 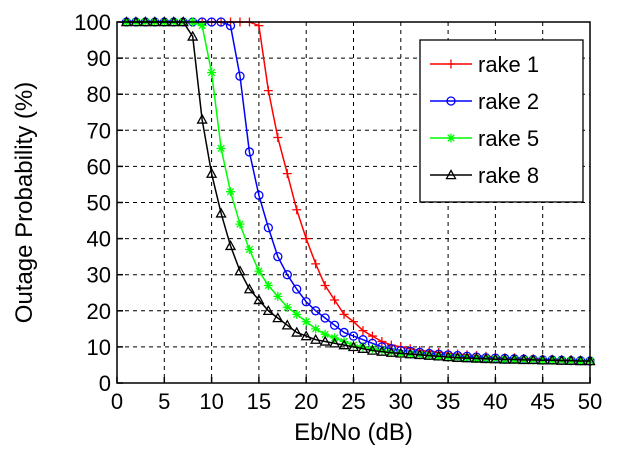 I want to click on y-tick-label: 60, so click(x=99, y=166).